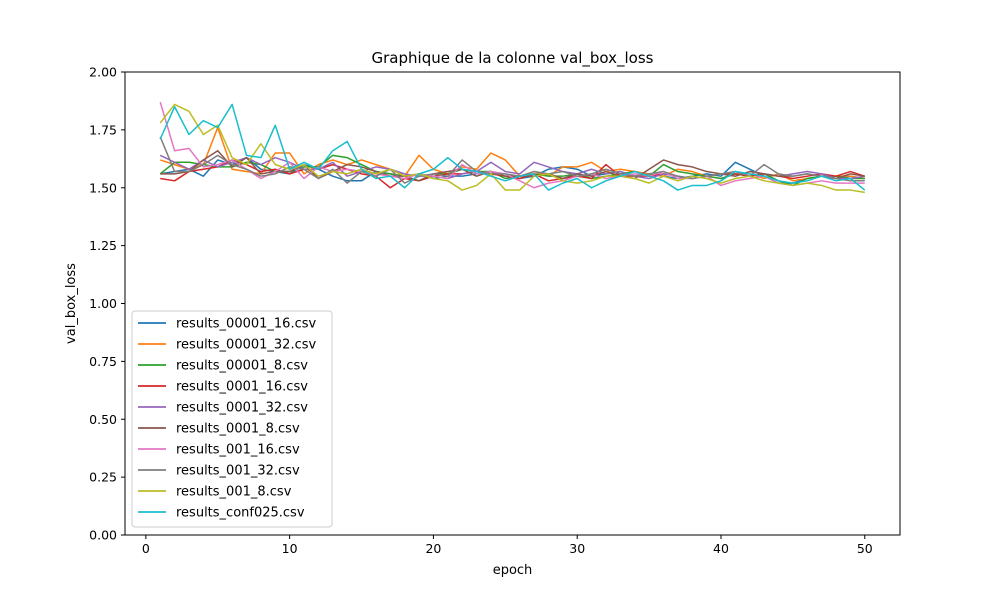 The height and width of the screenshot is (600, 1000). I want to click on y-tick-label: 1.50, so click(103, 187).